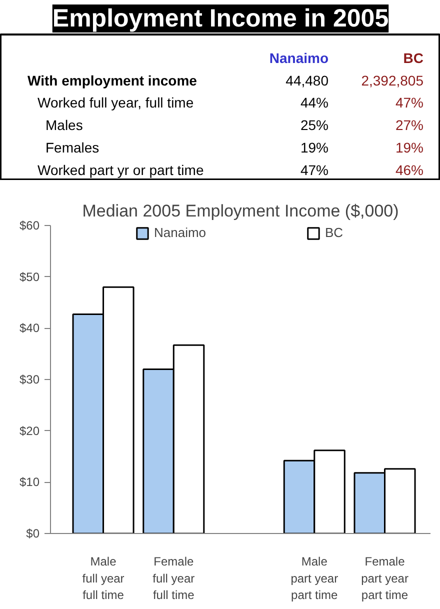 Image resolution: width=440 pixels, height=609 pixels. Describe the element at coordinates (314, 578) in the screenshot. I see `x-tick-label: Male part year part time` at that location.